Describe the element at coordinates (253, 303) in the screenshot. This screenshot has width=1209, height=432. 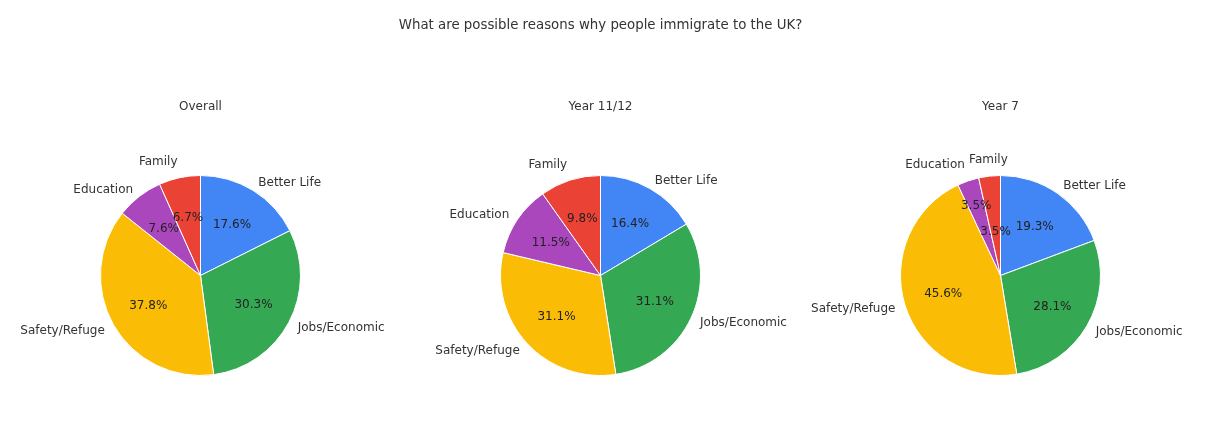
I see `data-label: 30.3%` at that location.